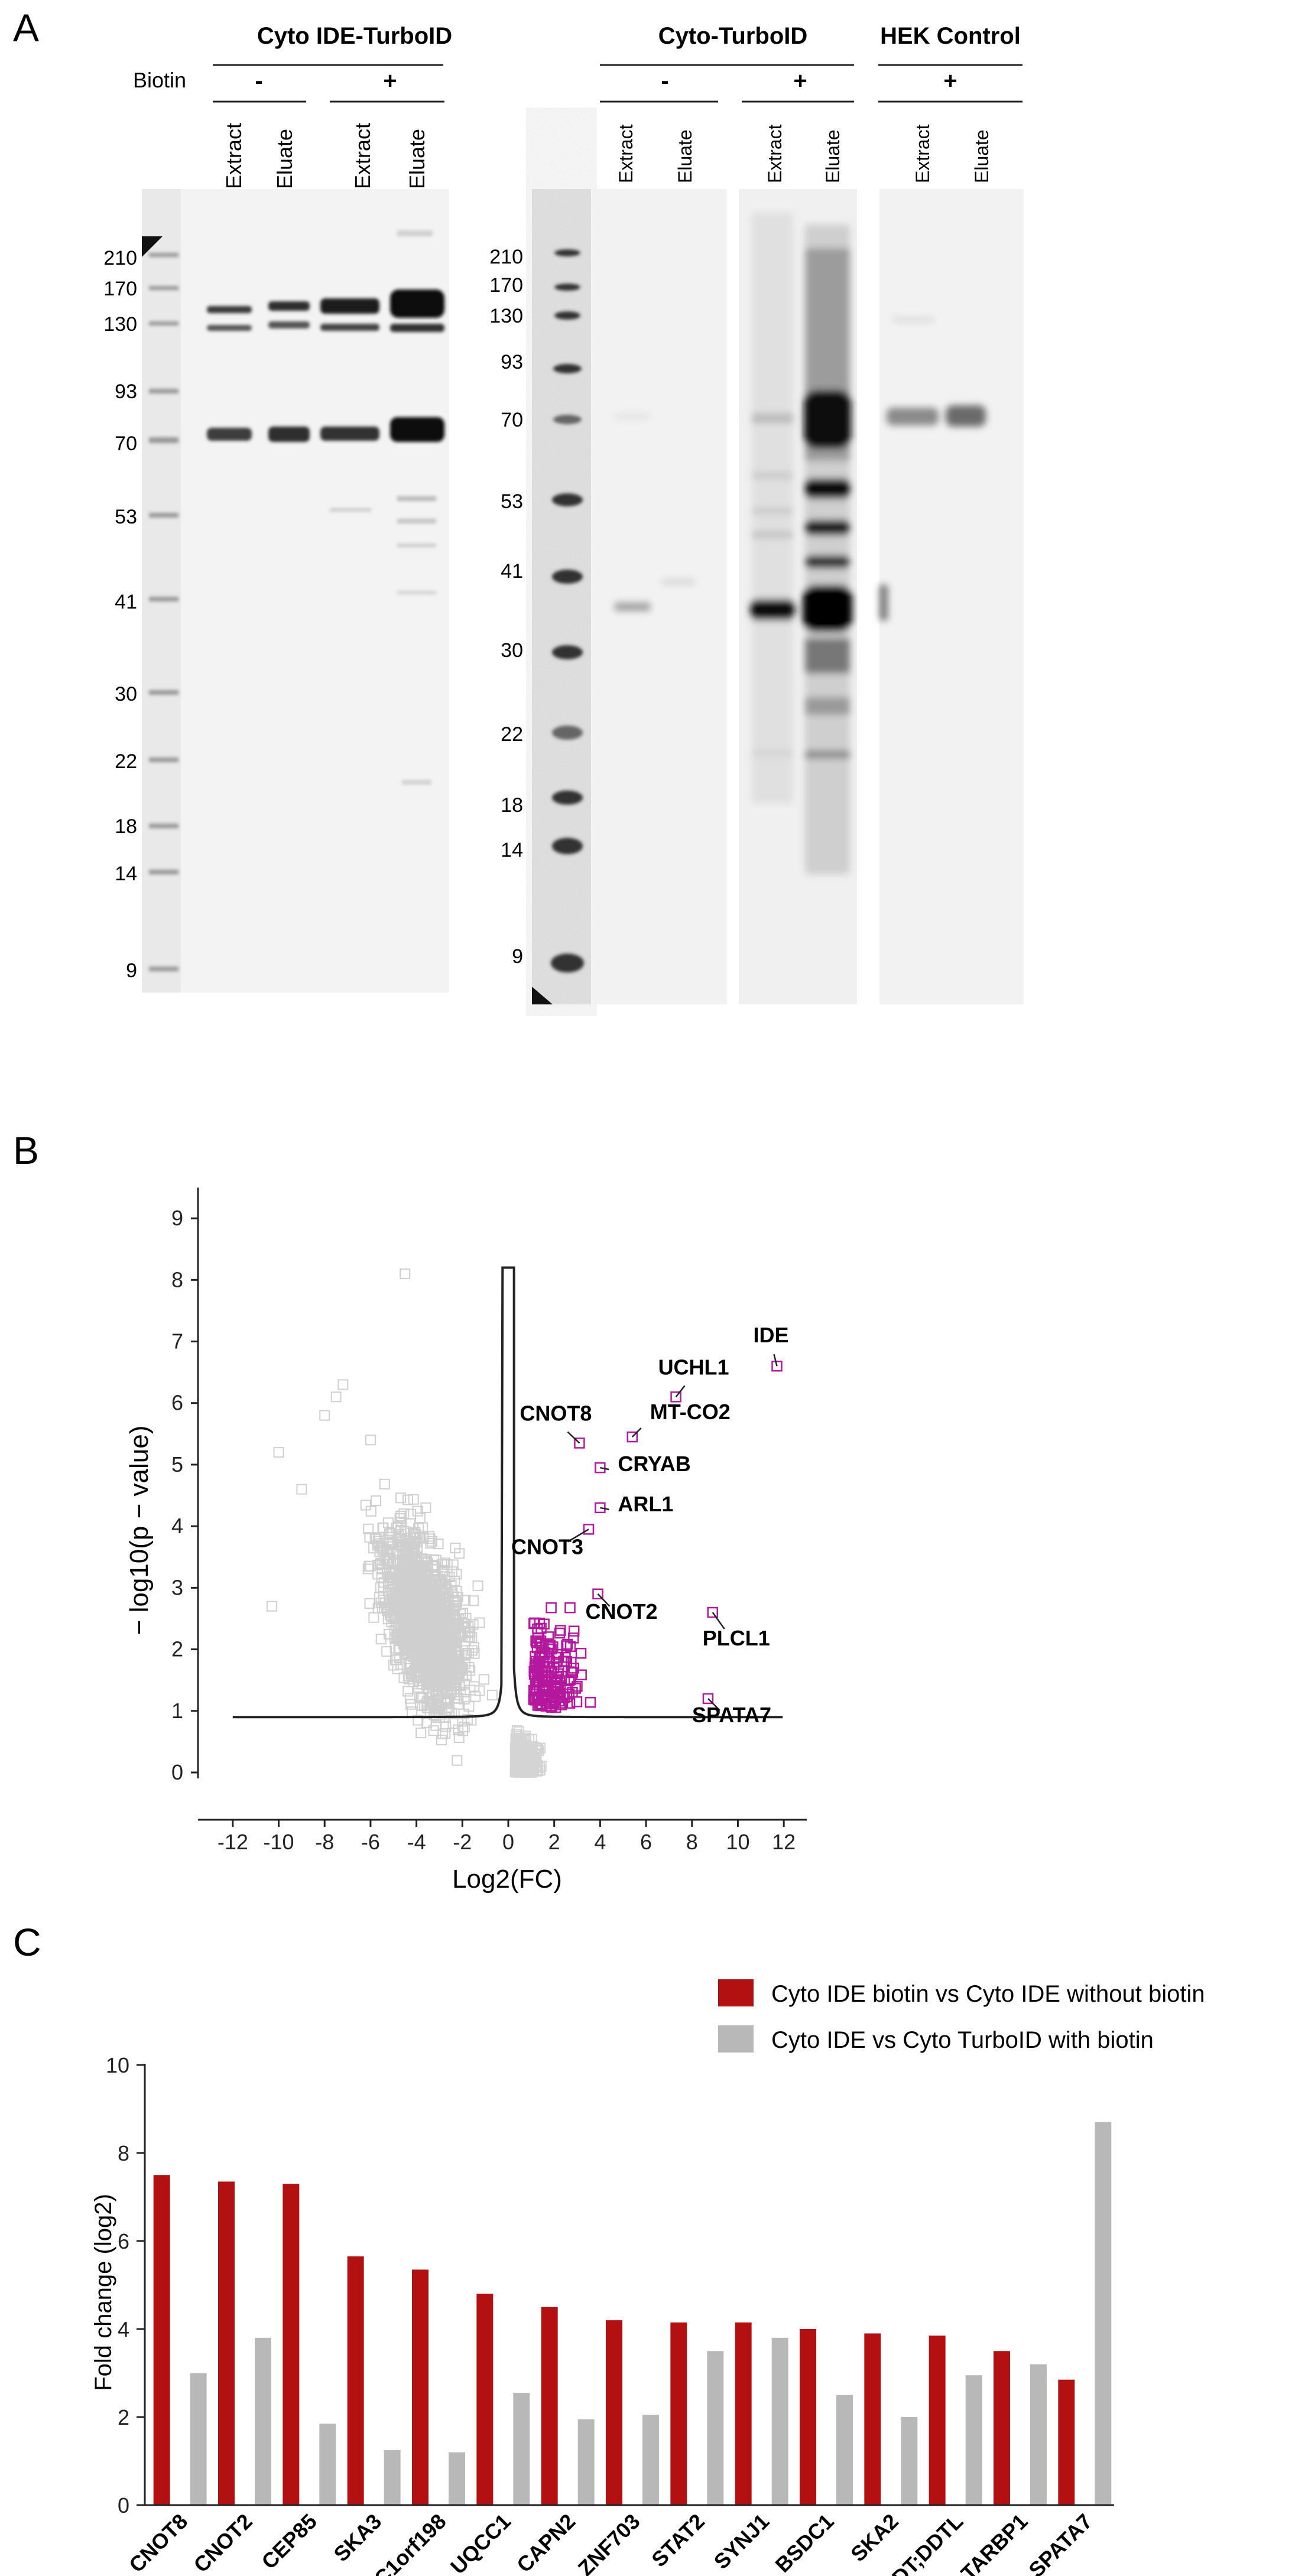  Describe the element at coordinates (177, 1587) in the screenshot. I see `y-tick-label: 3` at that location.